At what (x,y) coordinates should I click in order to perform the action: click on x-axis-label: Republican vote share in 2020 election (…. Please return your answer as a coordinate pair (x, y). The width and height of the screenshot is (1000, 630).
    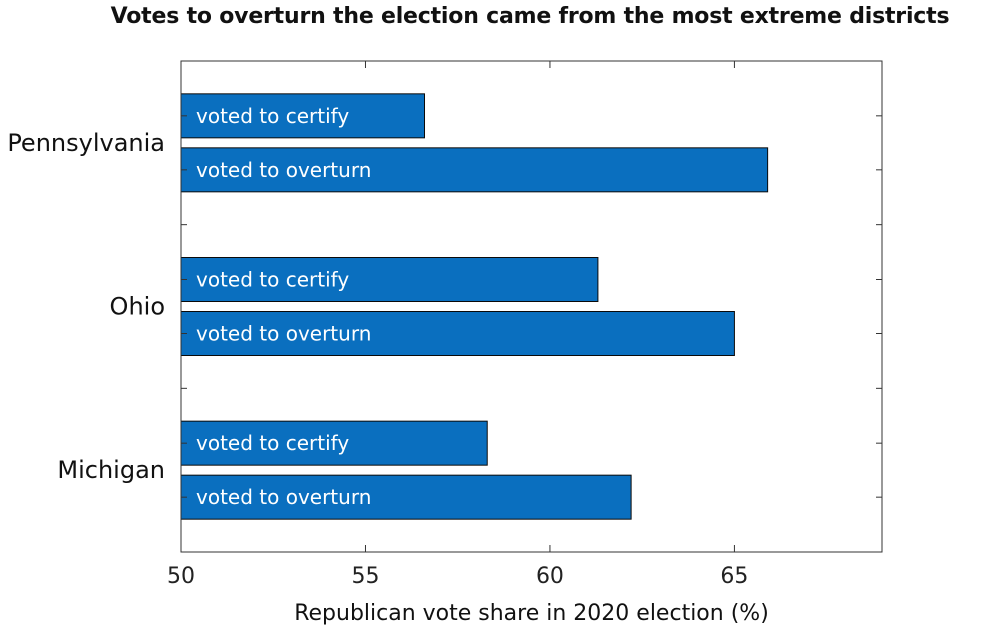
    Looking at the image, I should click on (531, 613).